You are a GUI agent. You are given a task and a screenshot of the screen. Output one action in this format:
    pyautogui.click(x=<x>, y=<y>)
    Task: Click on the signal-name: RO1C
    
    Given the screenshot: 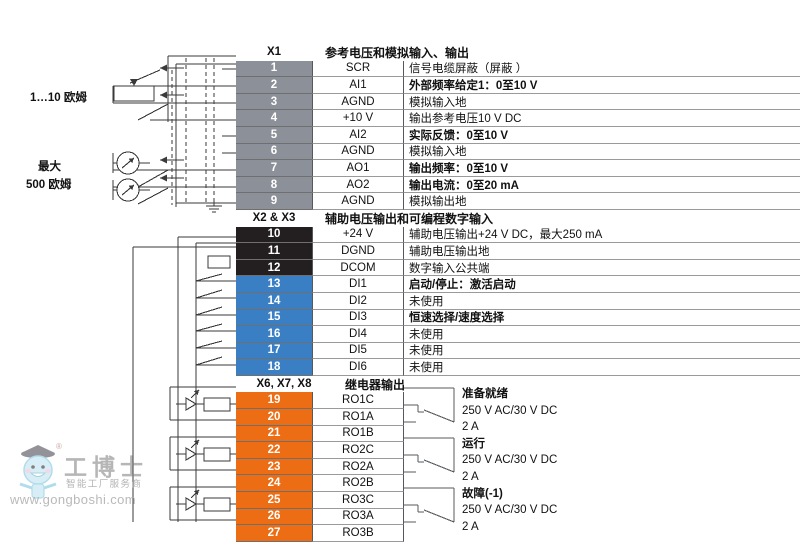 What is the action you would take?
    pyautogui.click(x=358, y=401)
    